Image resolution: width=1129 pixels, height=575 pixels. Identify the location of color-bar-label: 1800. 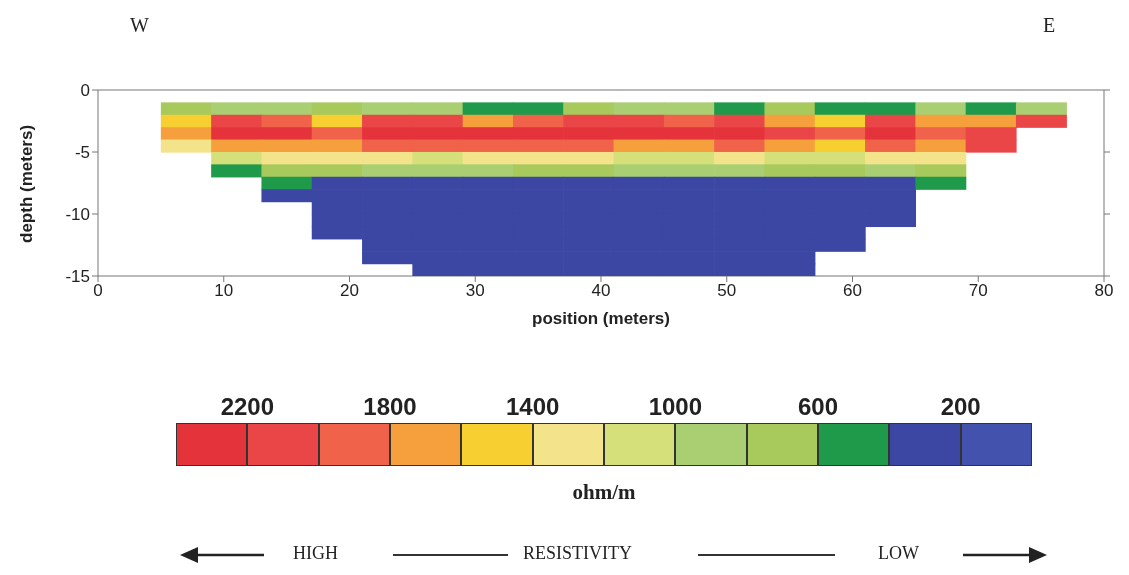
(390, 407).